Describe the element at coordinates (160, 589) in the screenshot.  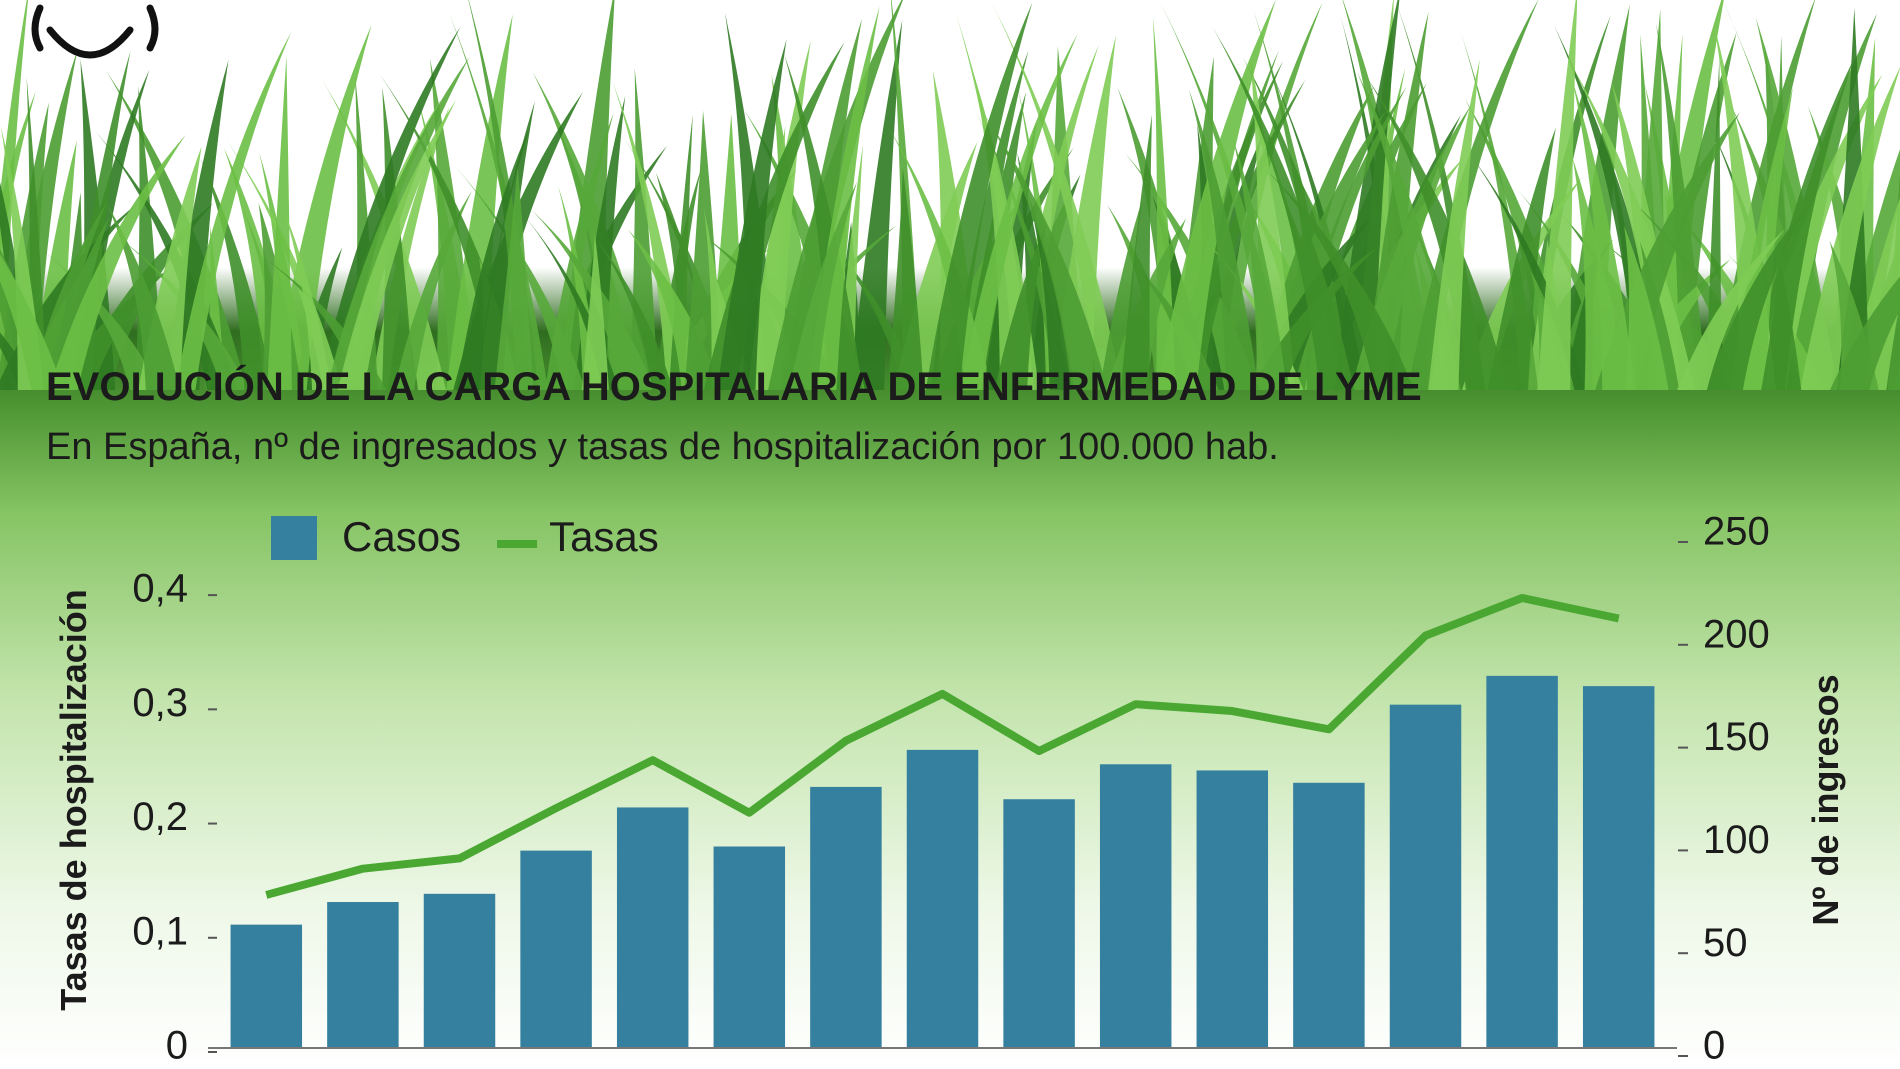
I see `y-tick-label: 0,4` at that location.